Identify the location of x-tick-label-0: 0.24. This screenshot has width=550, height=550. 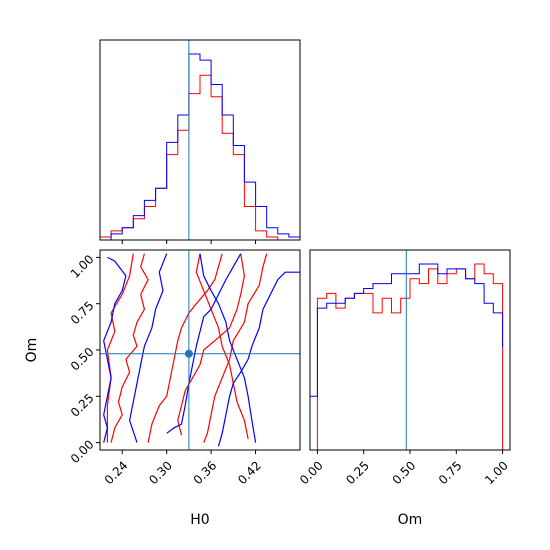
(116, 472).